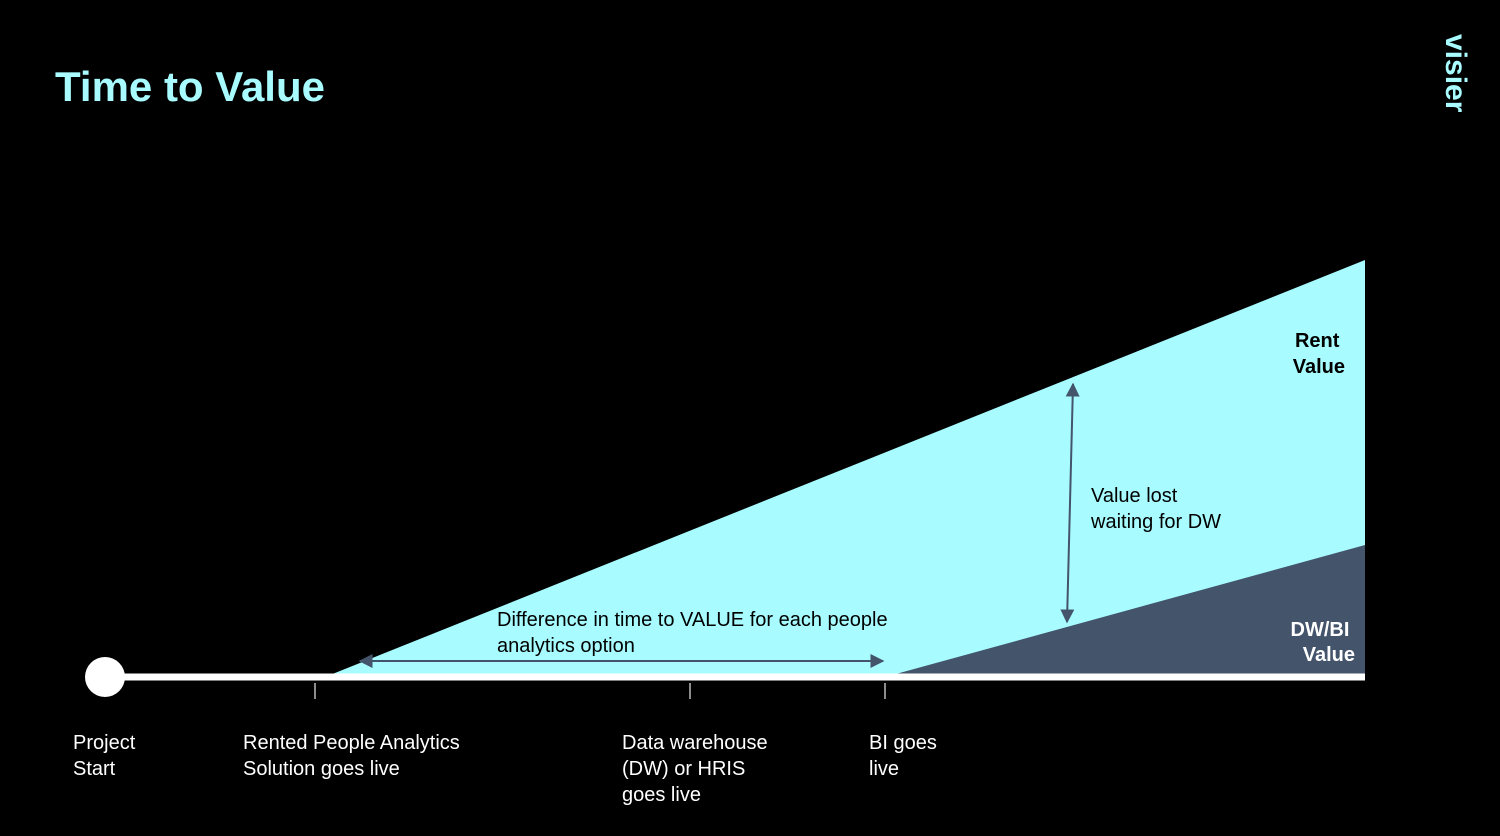 Image resolution: width=1500 pixels, height=836 pixels. I want to click on label-line: DW/BI, so click(1320, 630).